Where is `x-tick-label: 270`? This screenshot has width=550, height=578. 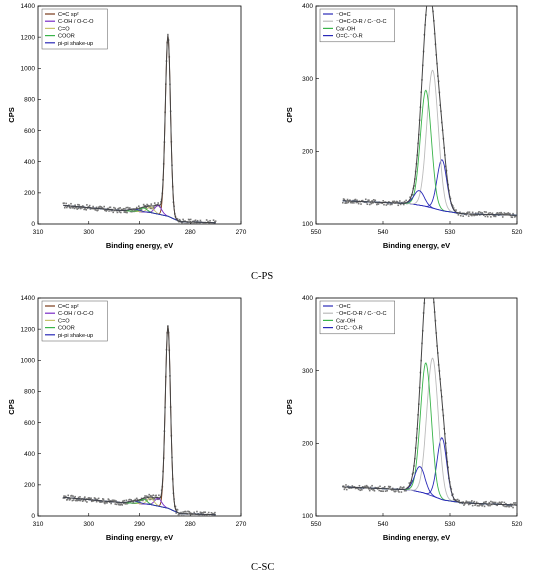 x-tick-label: 270 is located at coordinates (241, 524).